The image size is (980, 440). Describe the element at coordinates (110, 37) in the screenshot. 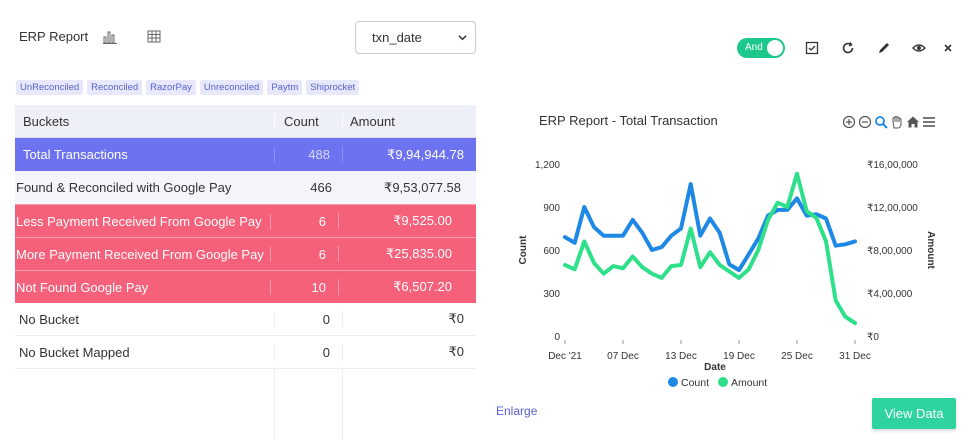

I see `bar-chart-icon` at that location.